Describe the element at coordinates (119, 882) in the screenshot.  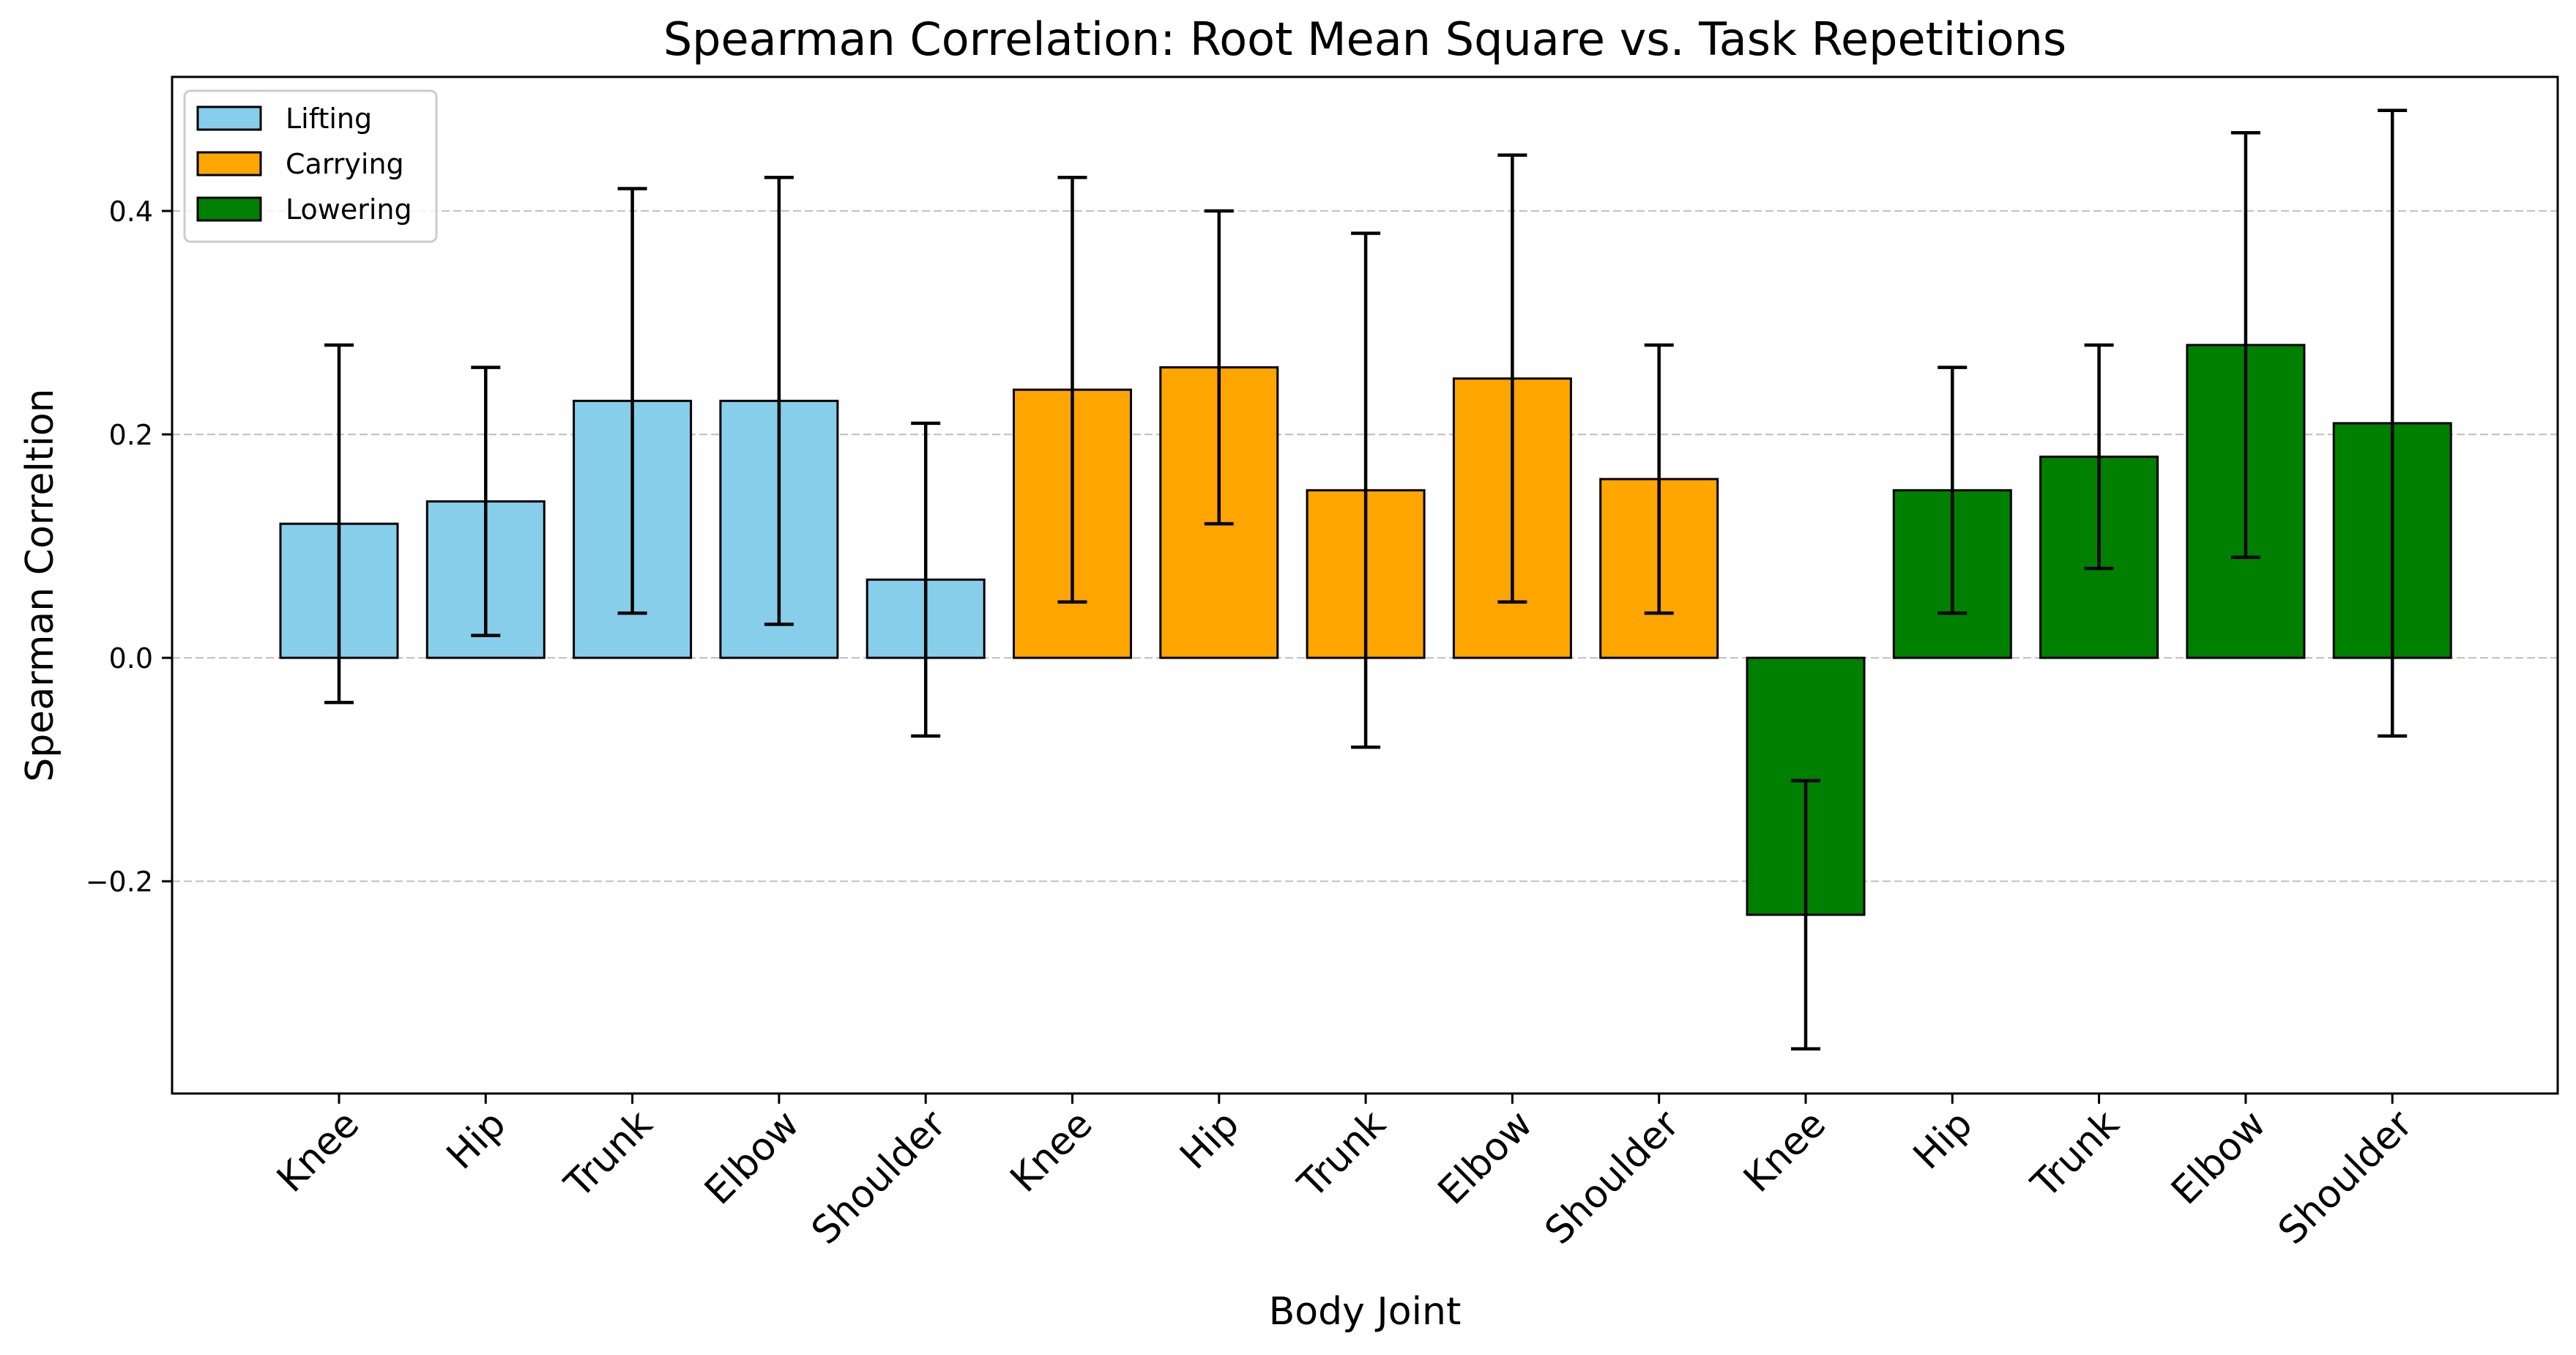
I see `y-tick-label: −0.2` at that location.